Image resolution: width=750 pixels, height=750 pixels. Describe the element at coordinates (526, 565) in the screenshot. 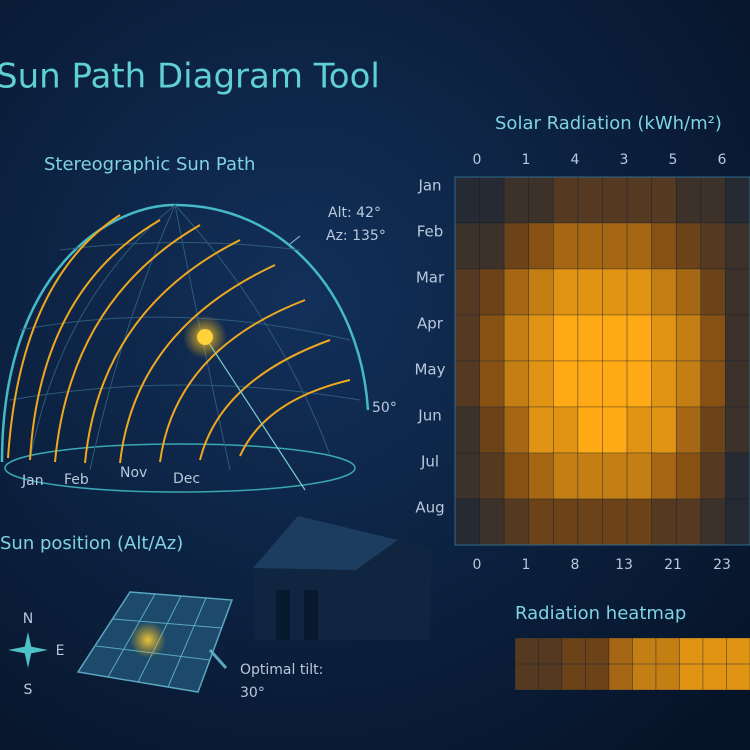

I see `bottom-label: 1` at that location.